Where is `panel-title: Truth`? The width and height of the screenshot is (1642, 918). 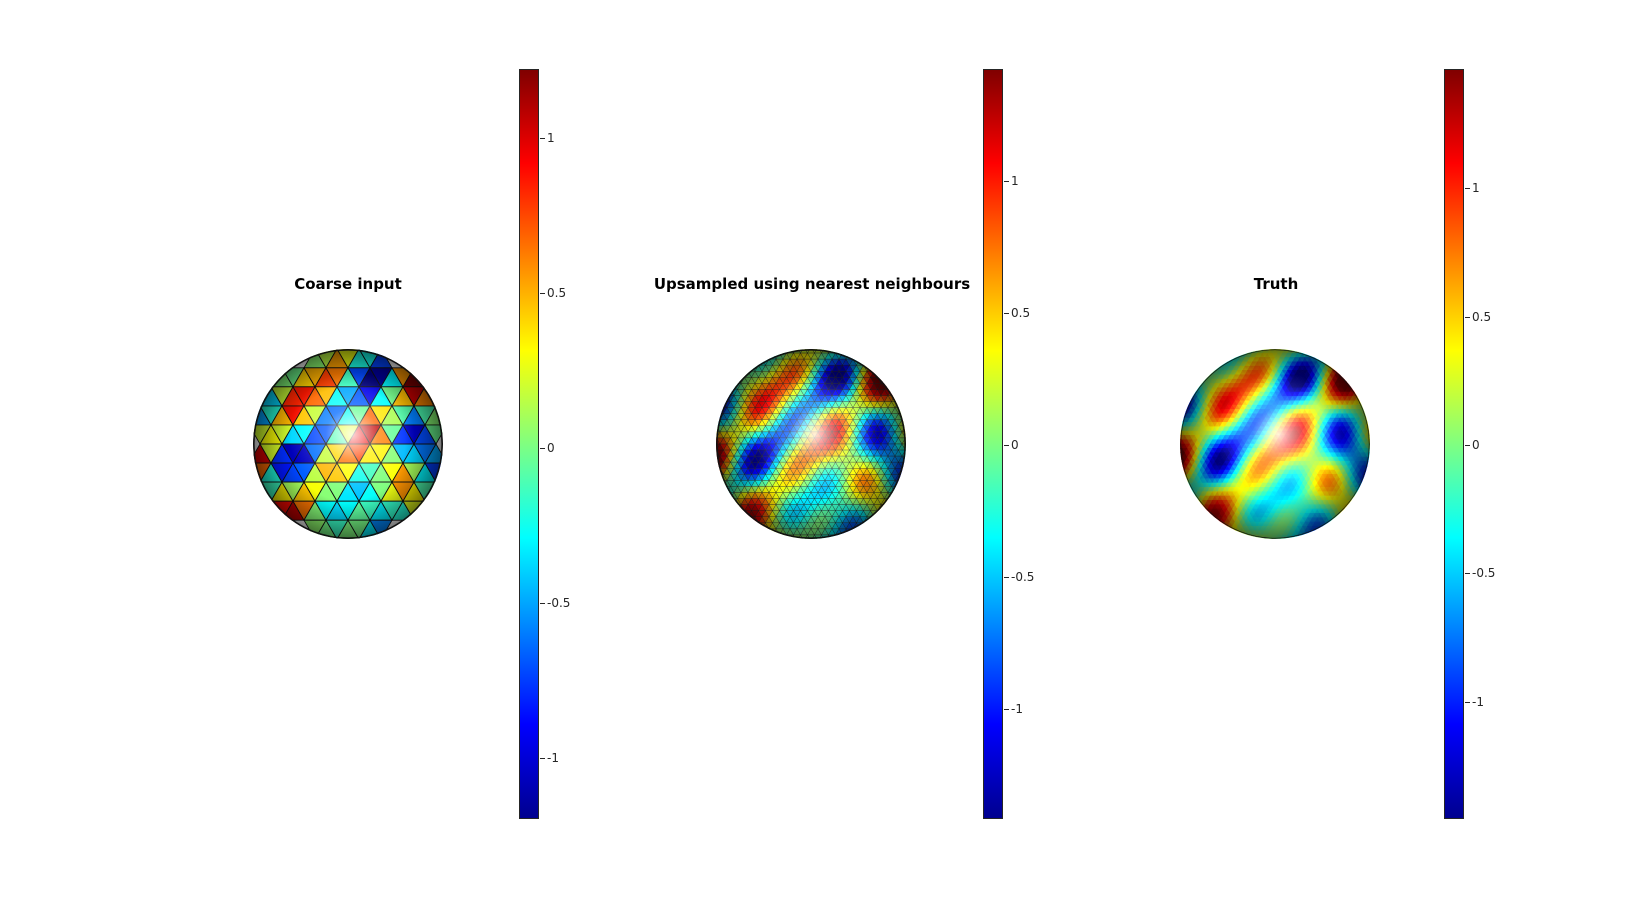
panel-title: Truth is located at coordinates (1276, 284).